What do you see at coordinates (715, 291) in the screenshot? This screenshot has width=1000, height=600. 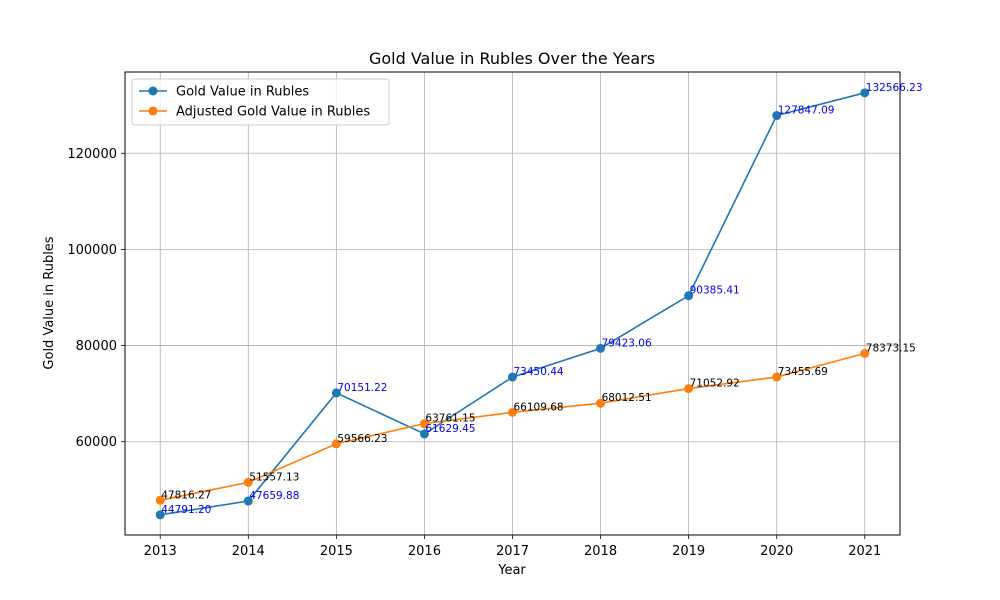 I see `data-label: 90385.41` at bounding box center [715, 291].